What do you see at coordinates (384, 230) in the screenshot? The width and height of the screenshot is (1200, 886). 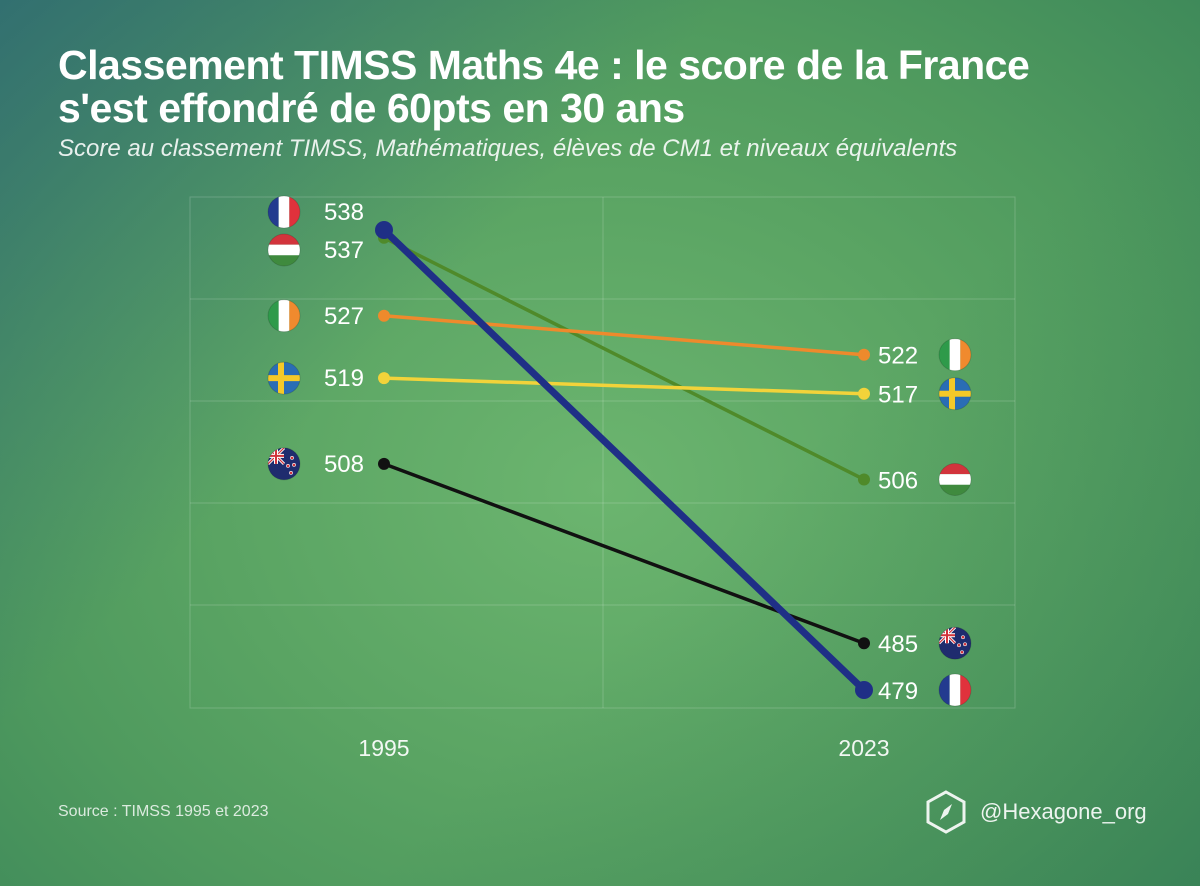 I see `point-france-1995` at bounding box center [384, 230].